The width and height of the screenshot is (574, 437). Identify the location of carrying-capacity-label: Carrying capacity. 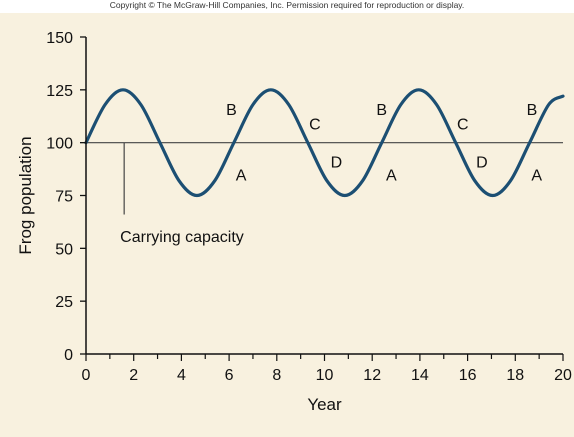
(182, 237).